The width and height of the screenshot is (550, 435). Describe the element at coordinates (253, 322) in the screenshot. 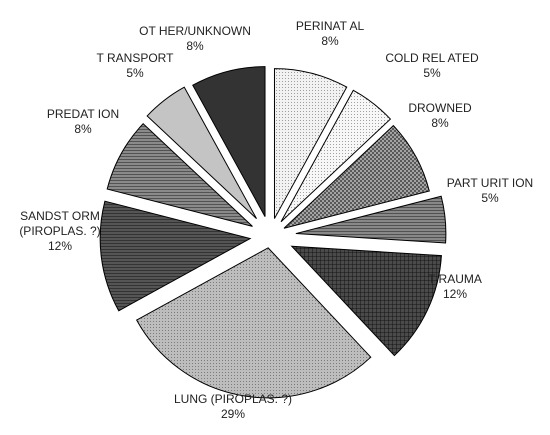

I see `slice-lung-piroplas-texture` at that location.